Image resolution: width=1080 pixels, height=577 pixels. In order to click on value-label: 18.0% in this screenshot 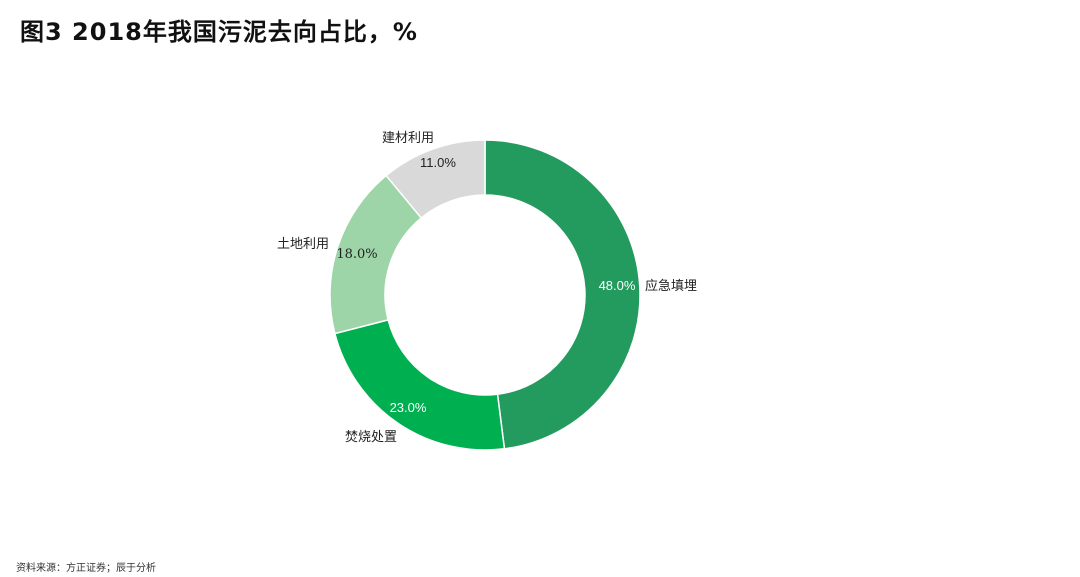, I will do `click(356, 254)`.